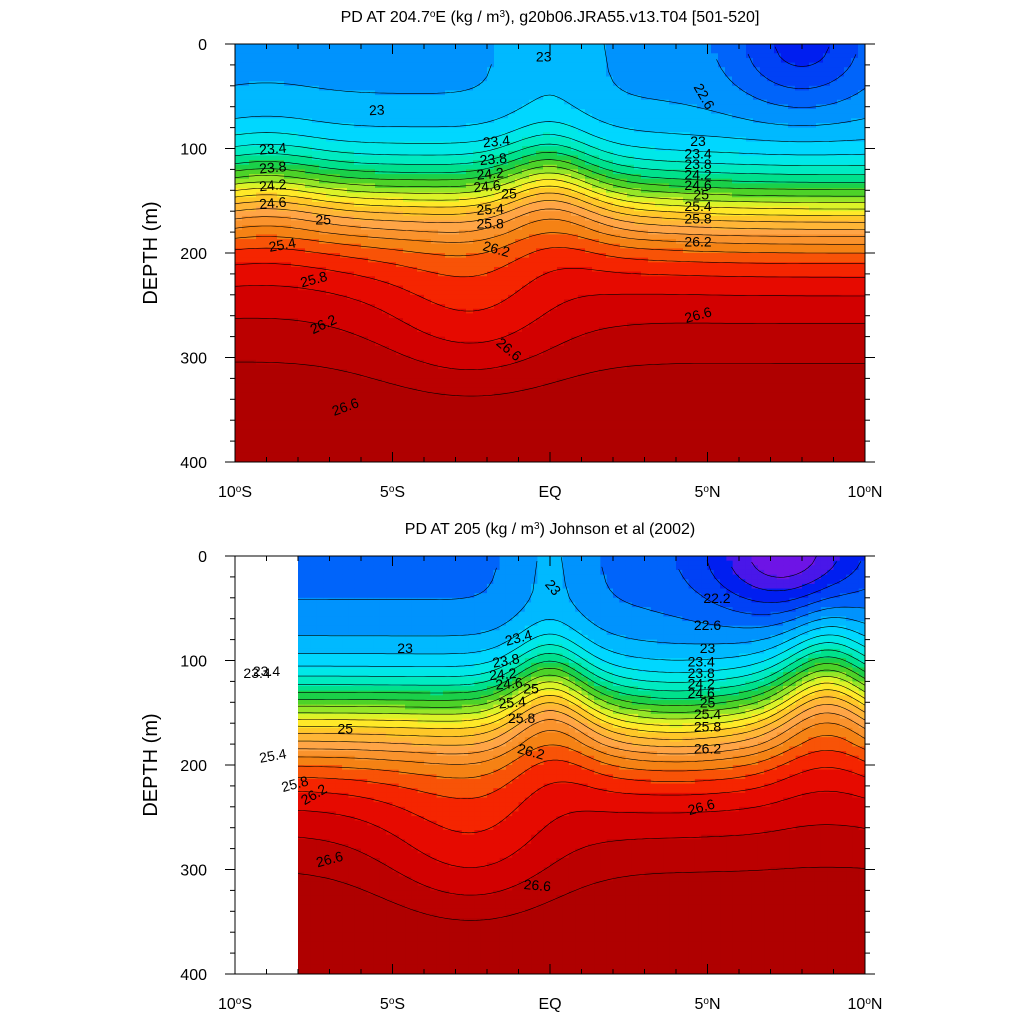  What do you see at coordinates (392, 493) in the screenshot?
I see `x-tick-label: 5oS` at bounding box center [392, 493].